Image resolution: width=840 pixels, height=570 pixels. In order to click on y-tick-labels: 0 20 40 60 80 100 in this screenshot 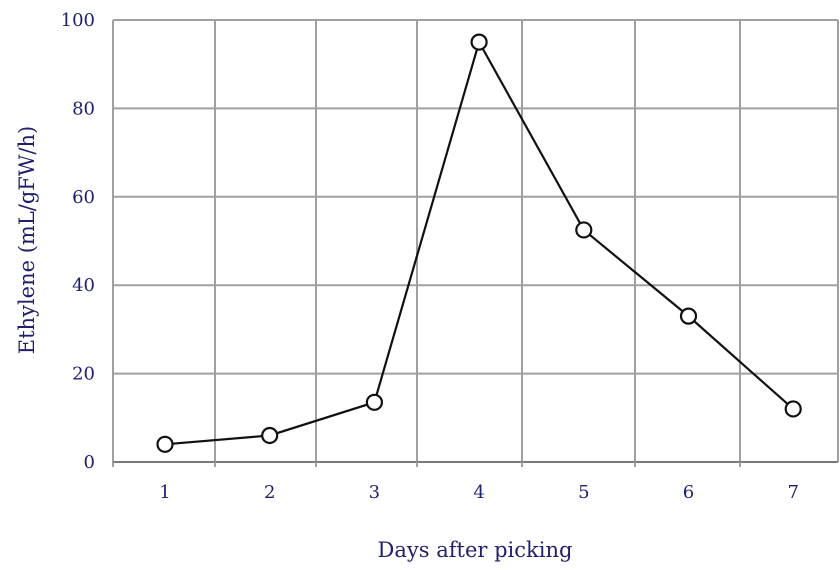, I will do `click(78, 241)`.